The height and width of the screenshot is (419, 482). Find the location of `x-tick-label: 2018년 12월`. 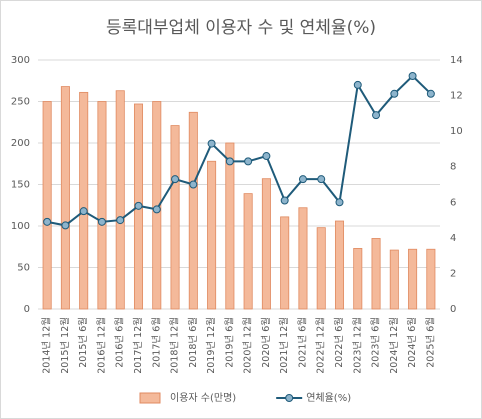

x-tick-label: 2018년 12월 is located at coordinates (175, 345).